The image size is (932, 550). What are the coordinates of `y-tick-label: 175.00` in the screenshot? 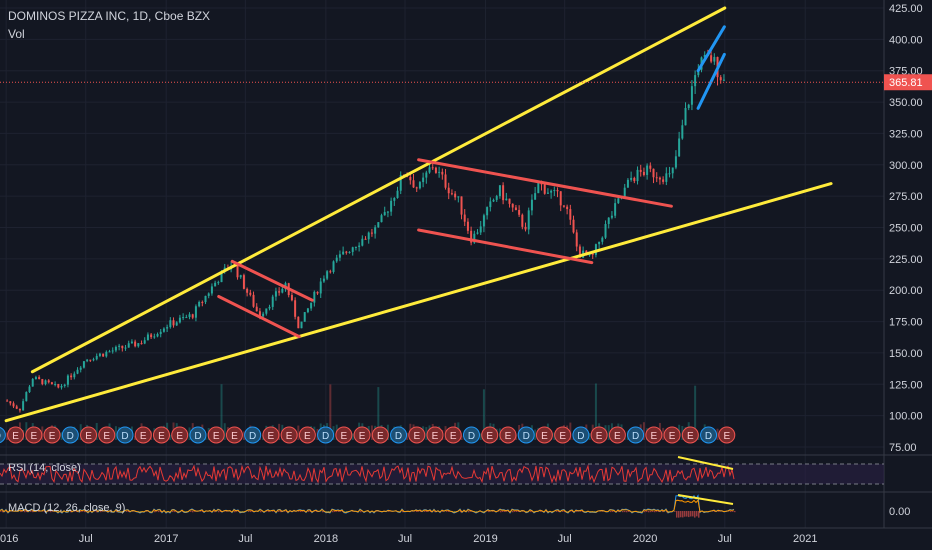 It's located at (906, 323).